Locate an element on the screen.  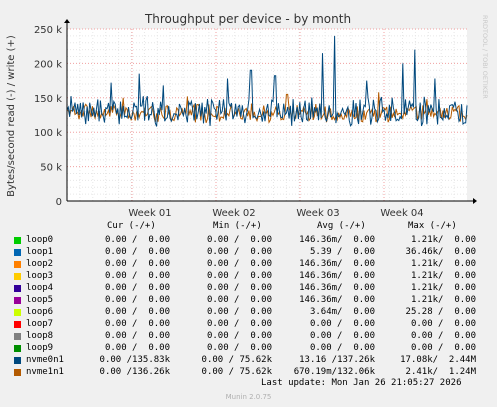
legend-cell-max: 17.08k/ 2.44M is located at coordinates (438, 360).